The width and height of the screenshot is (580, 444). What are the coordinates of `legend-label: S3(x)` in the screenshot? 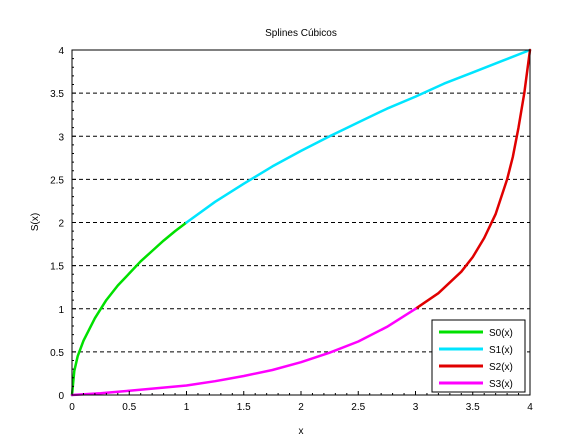 It's located at (501, 384).